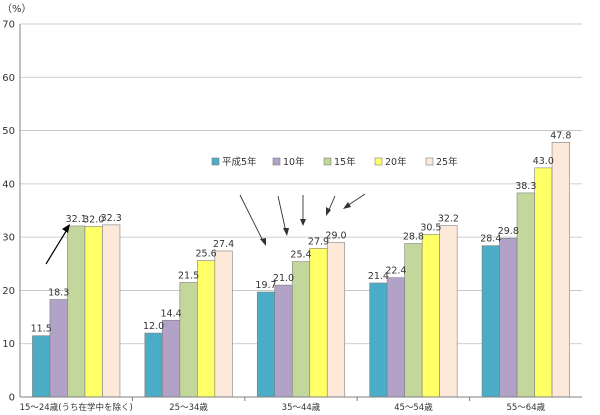 The width and height of the screenshot is (600, 415). Describe the element at coordinates (223, 244) in the screenshot. I see `data-label: 27.4` at that location.